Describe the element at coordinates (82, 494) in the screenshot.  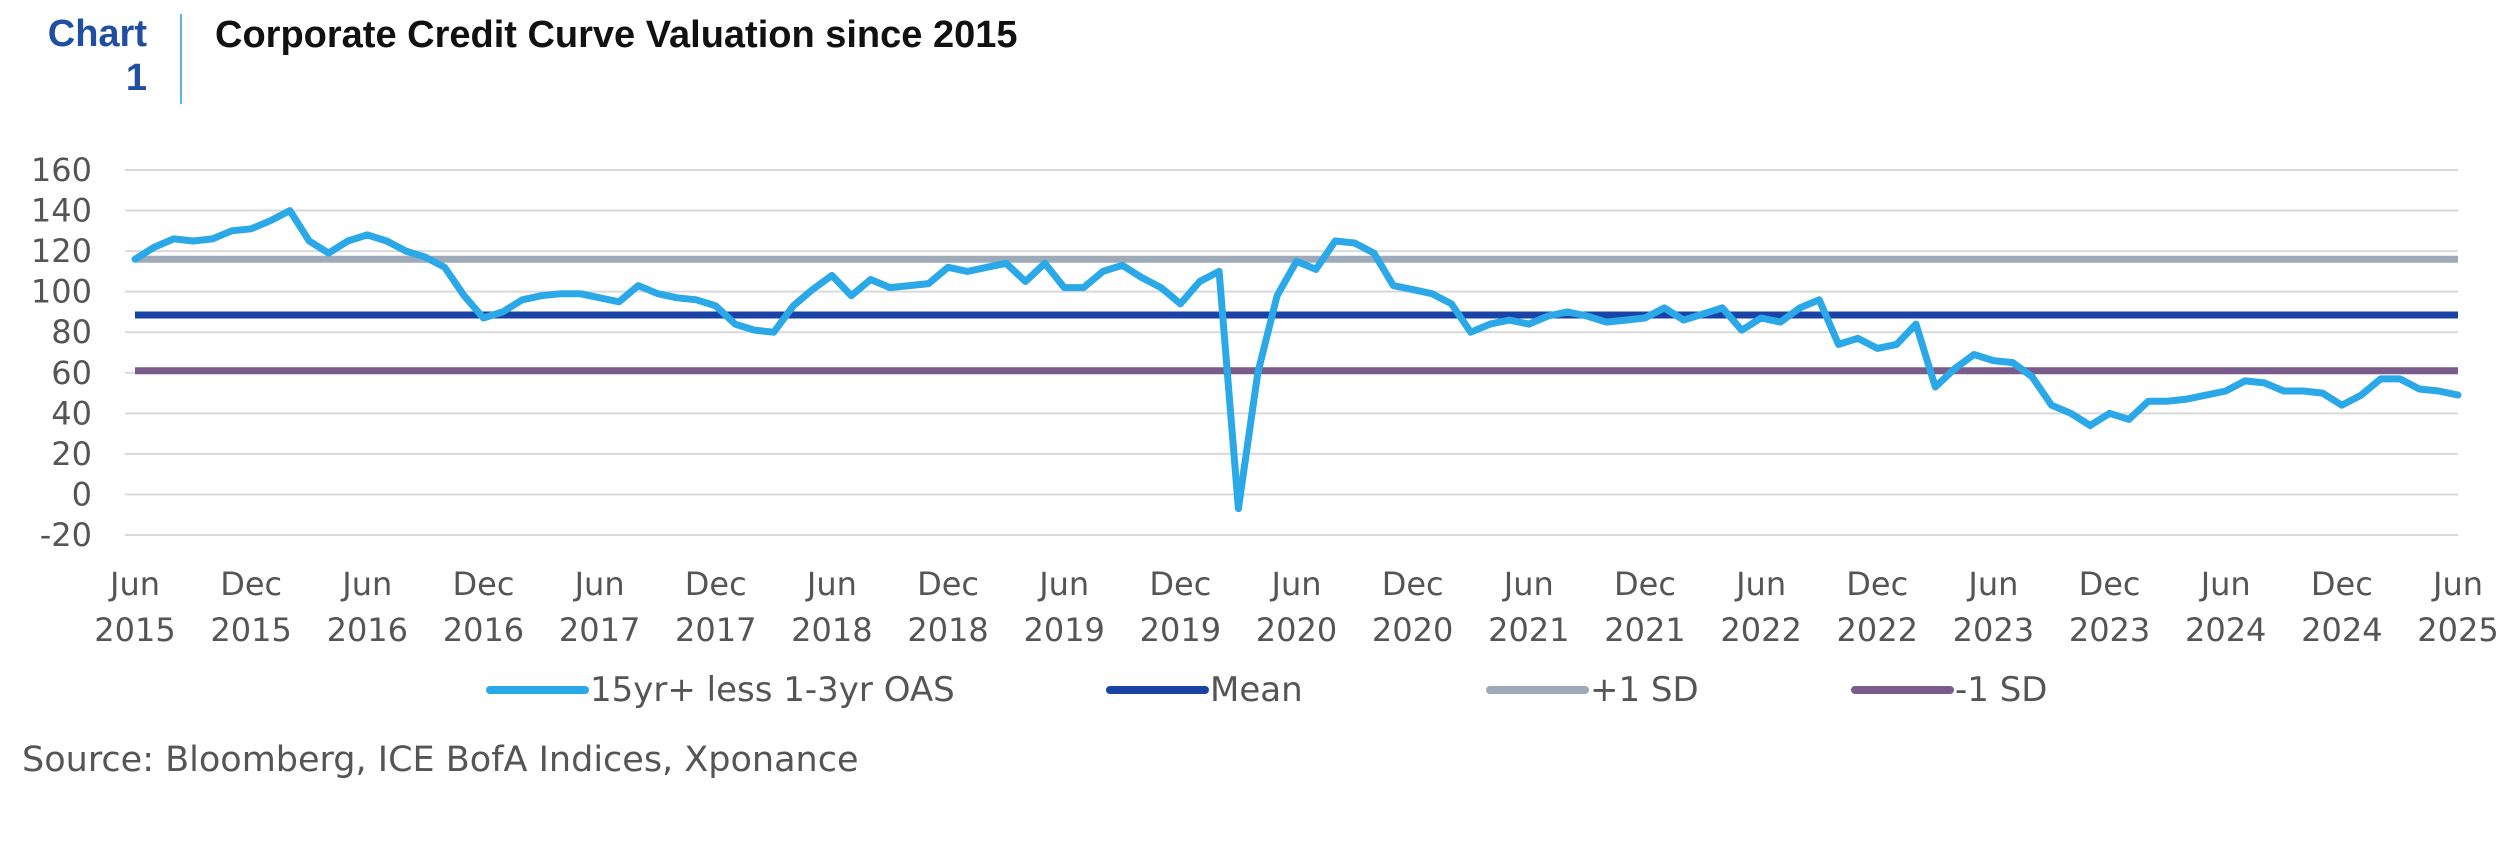
I see `y-tick-label: 0` at that location.